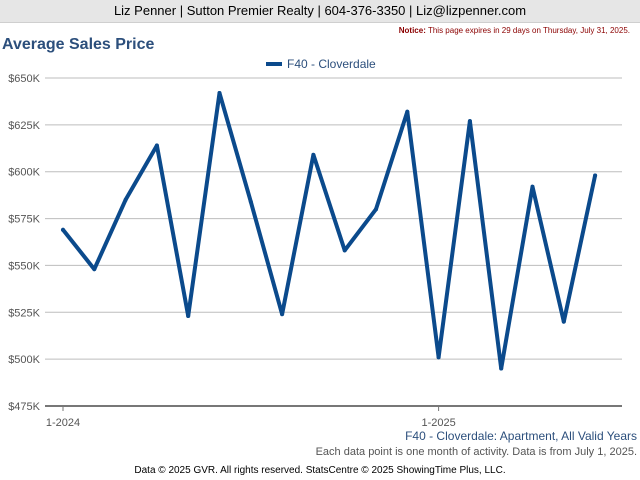 The width and height of the screenshot is (640, 480). I want to click on y-tick-label: $650K, so click(24, 79).